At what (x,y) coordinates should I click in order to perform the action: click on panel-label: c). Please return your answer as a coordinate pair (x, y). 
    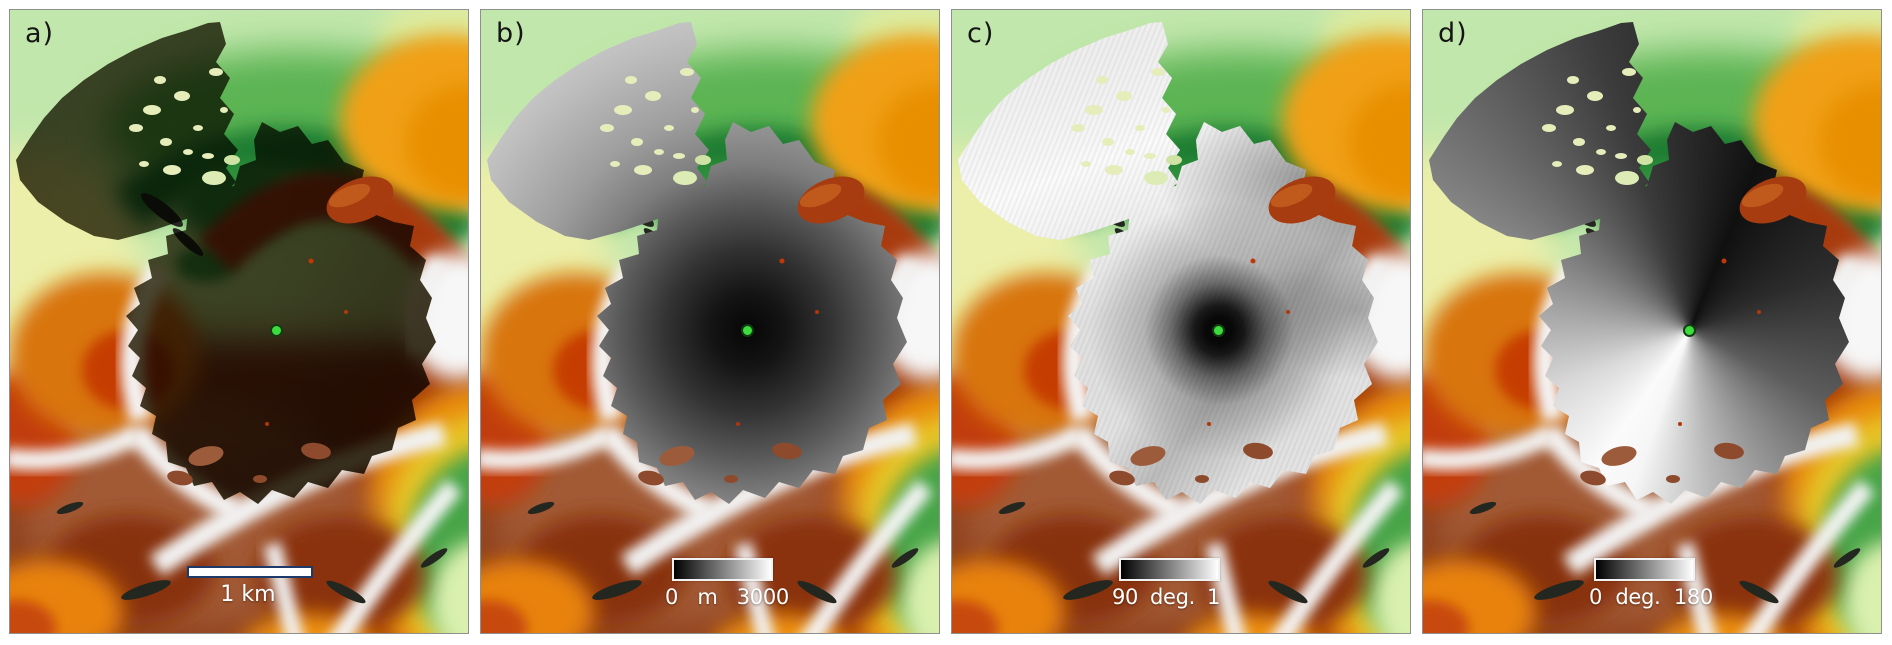
    Looking at the image, I should click on (981, 33).